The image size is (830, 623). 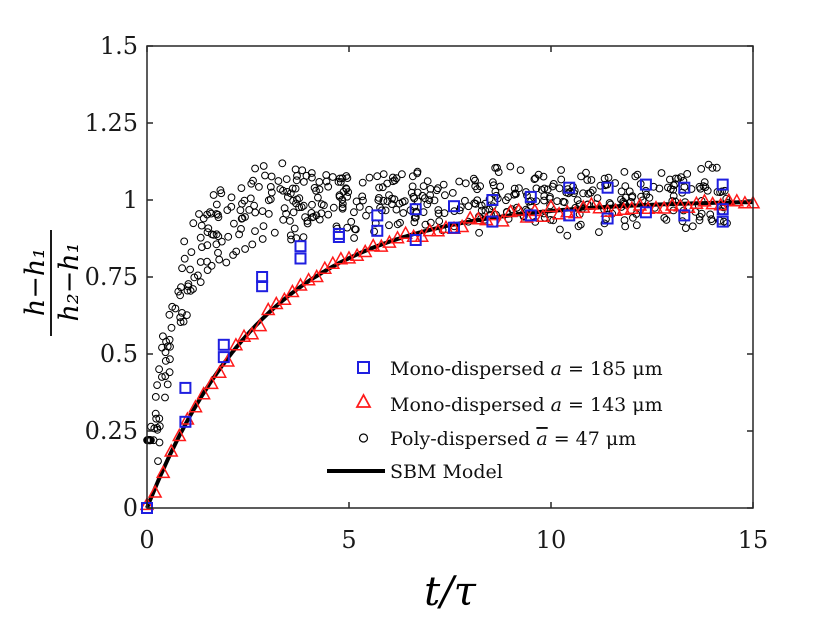 I want to click on legend-3-suffix: = 47 μm, so click(x=592, y=439).